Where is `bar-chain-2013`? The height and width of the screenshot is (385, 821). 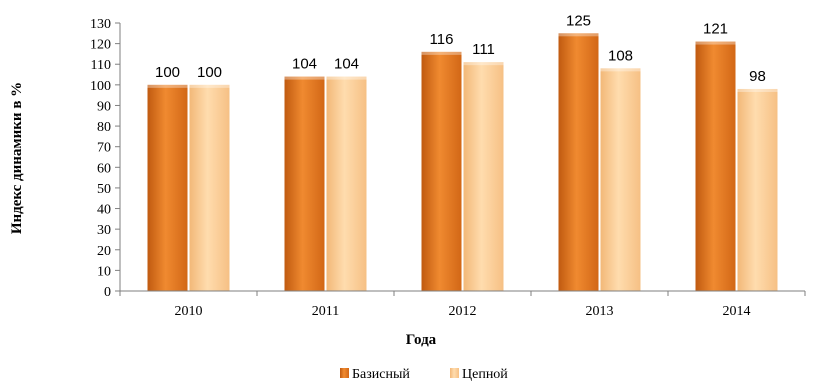
bar-chain-2013 is located at coordinates (620, 179).